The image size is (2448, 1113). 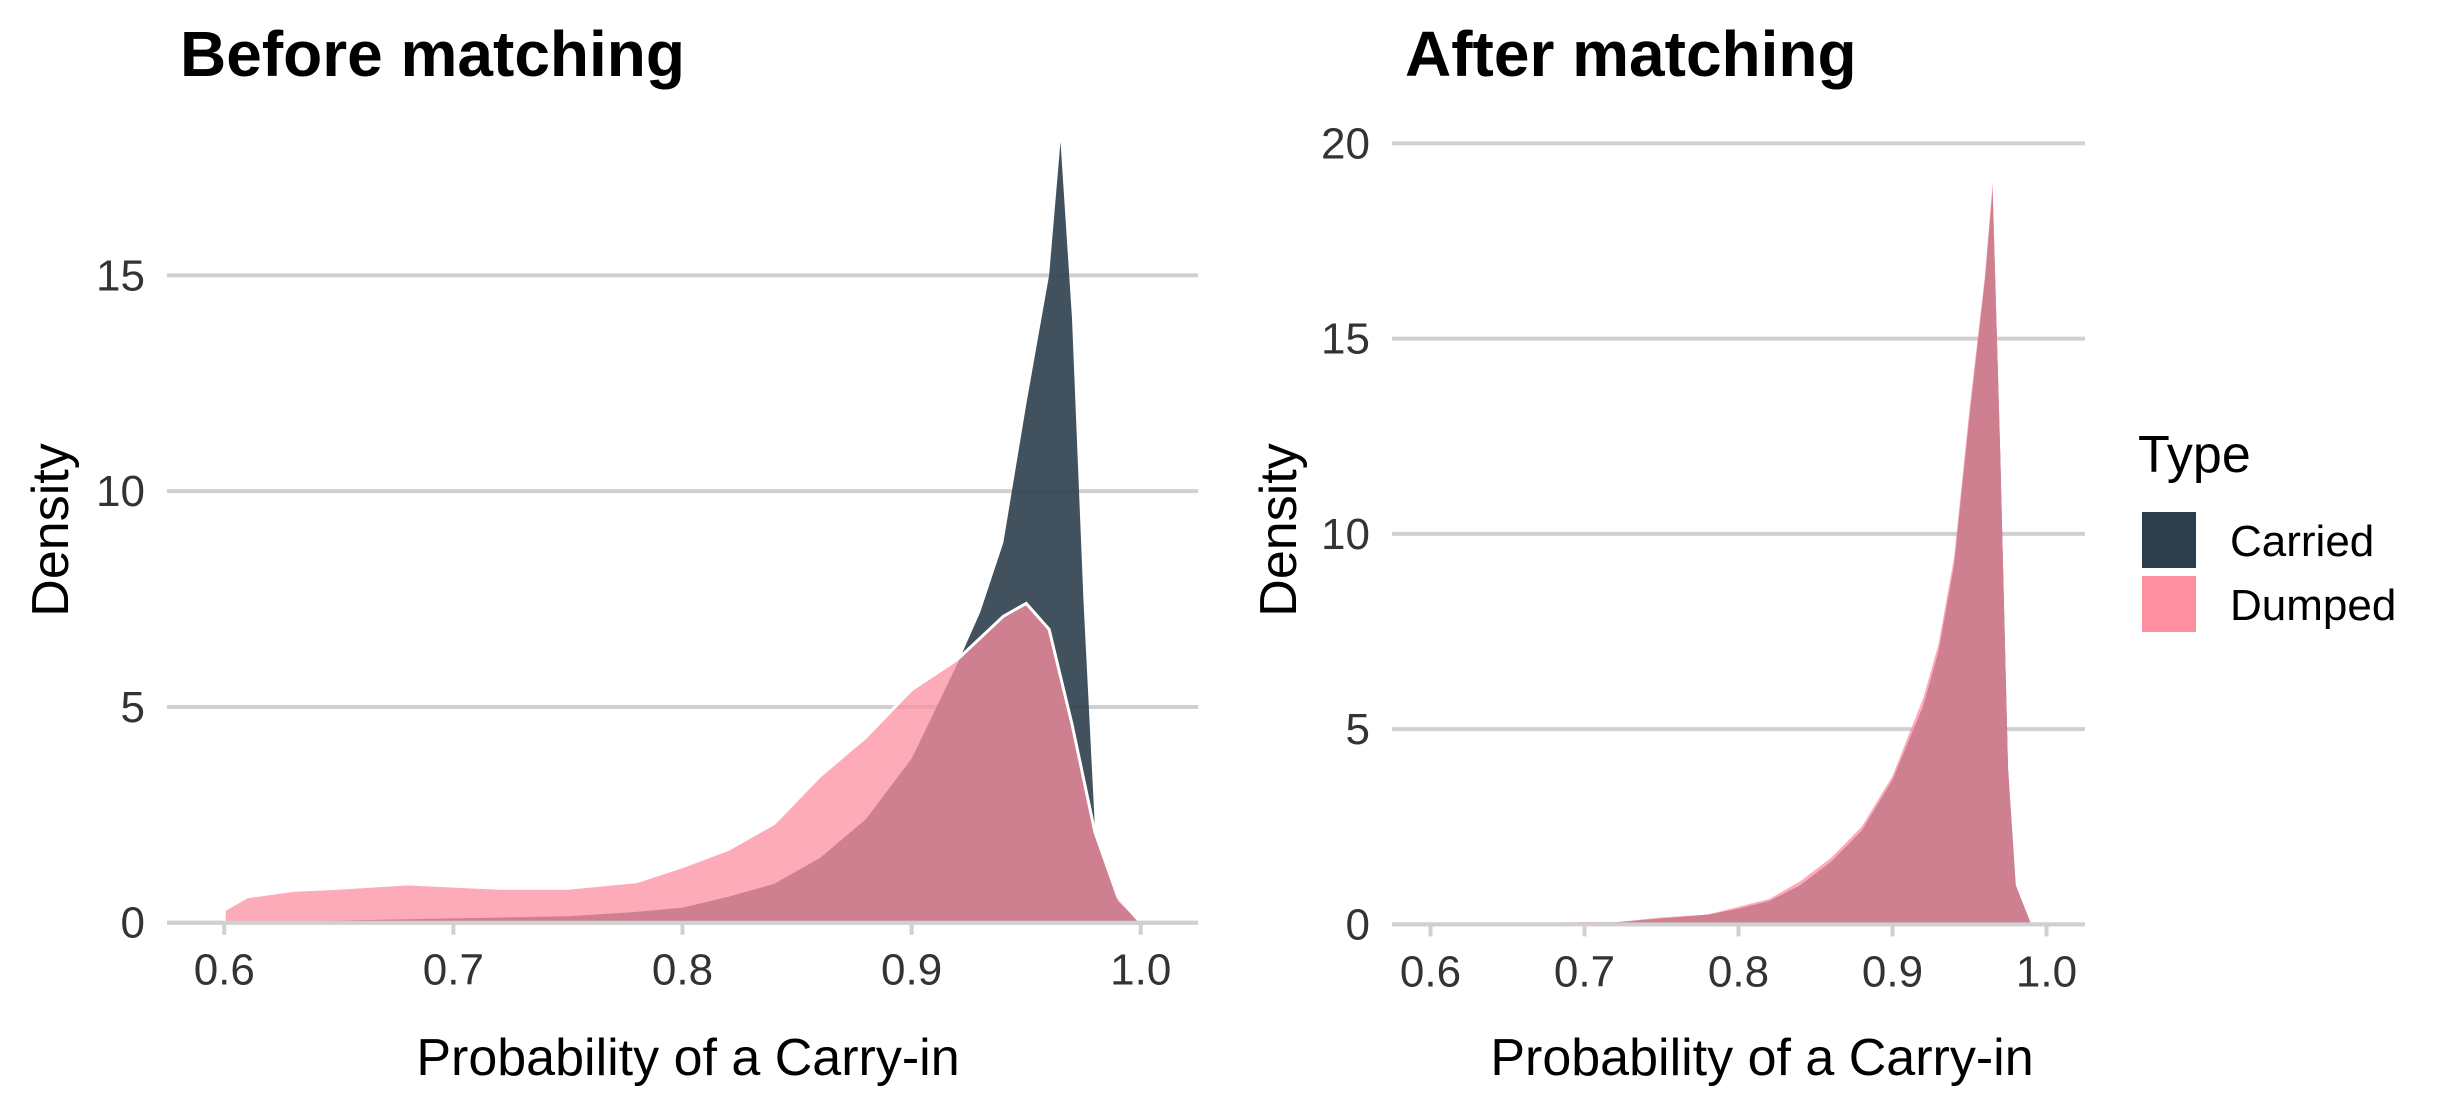 I want to click on y-tick-label: 20, so click(x=1345, y=143).